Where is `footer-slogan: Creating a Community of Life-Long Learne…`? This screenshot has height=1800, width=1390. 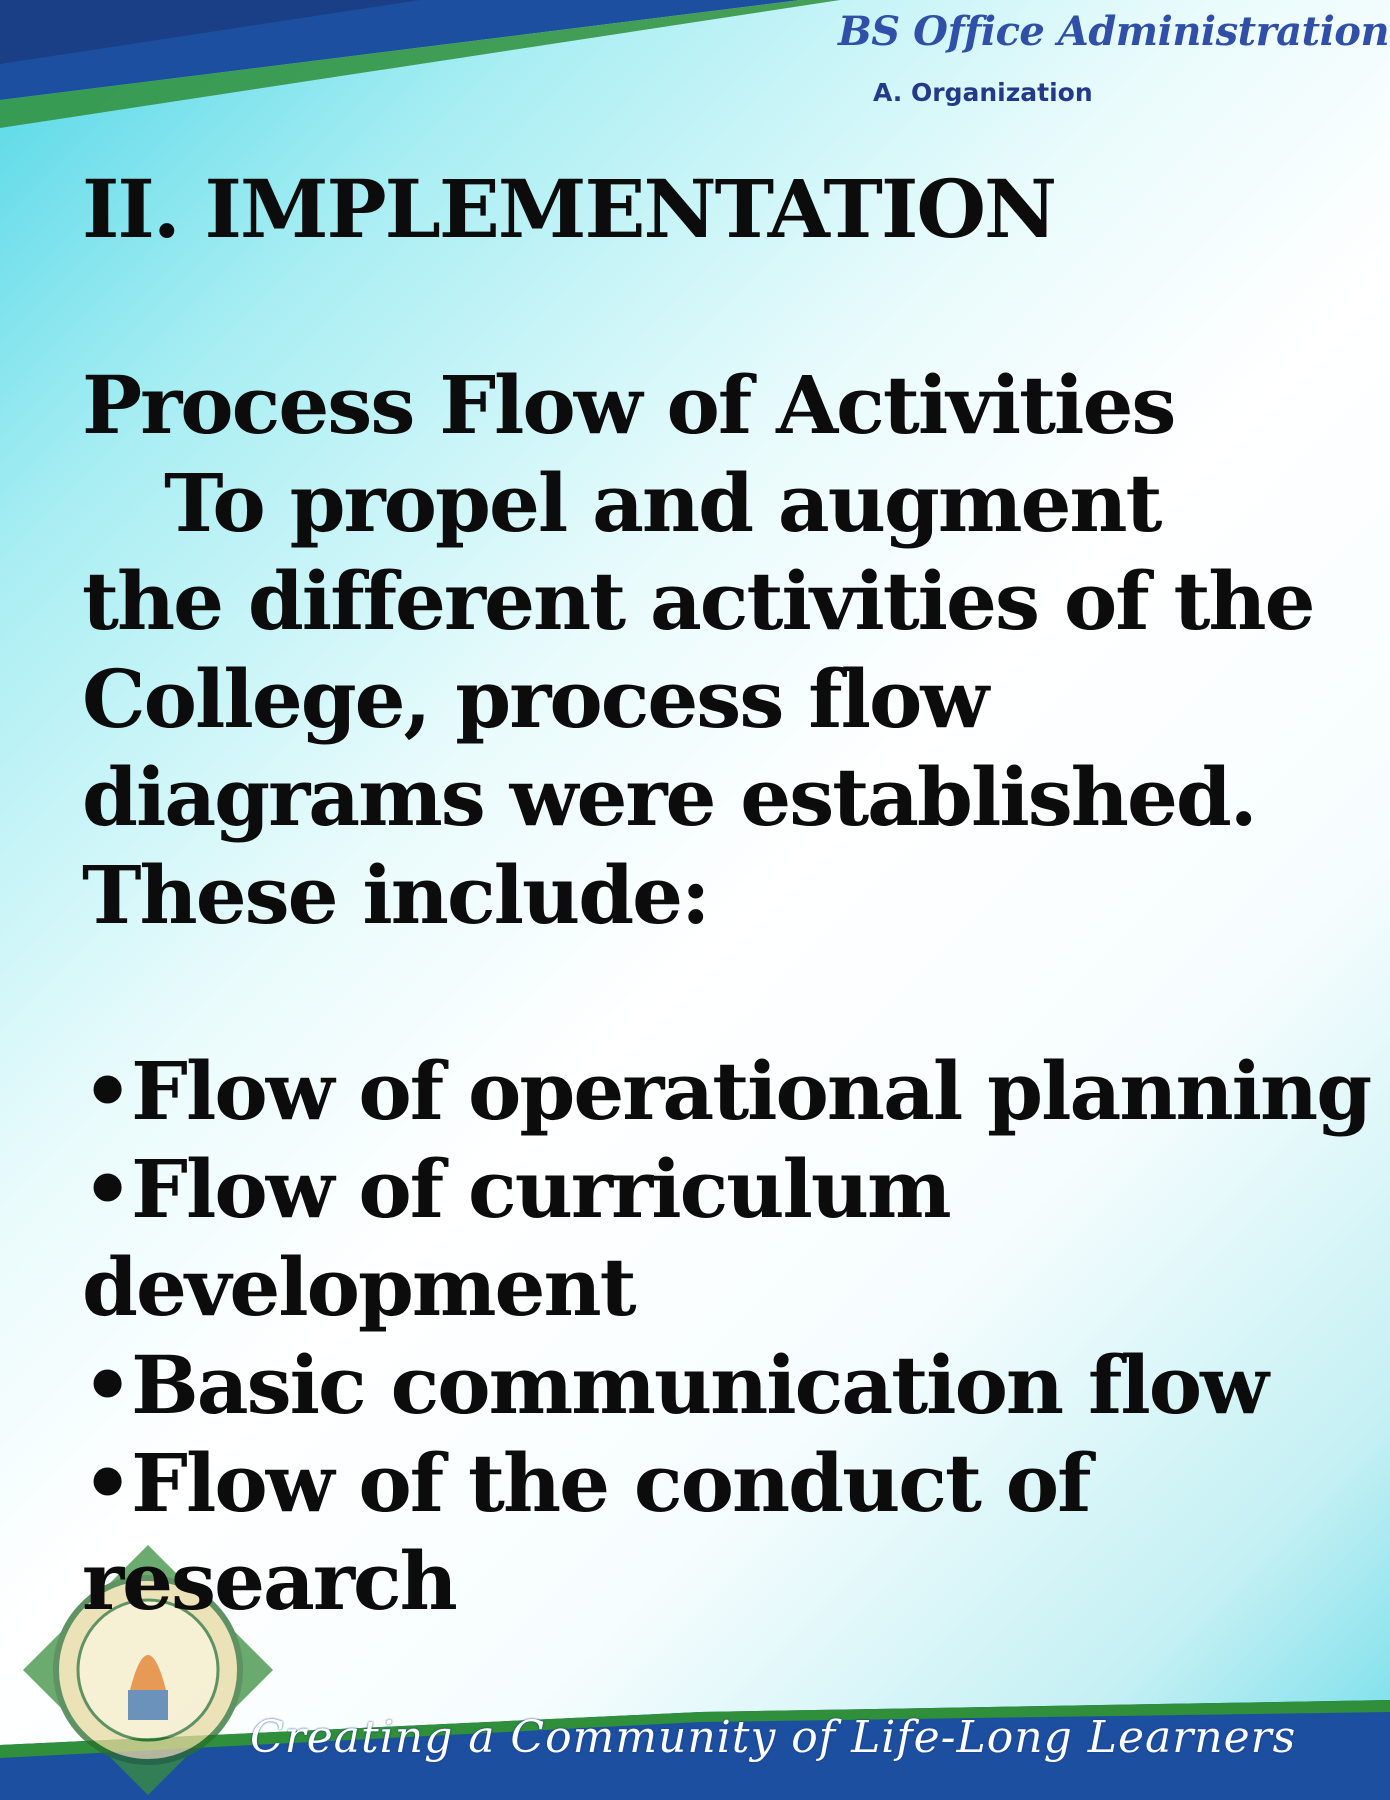
footer-slogan: Creating a Community of Life-Long Learne… is located at coordinates (773, 1737).